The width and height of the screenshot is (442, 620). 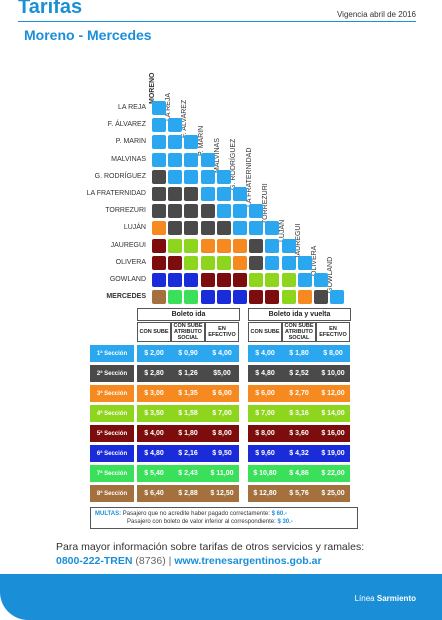 What do you see at coordinates (185, 119) in the screenshot?
I see `column-label-station: F. ÁLVAREZ` at bounding box center [185, 119].